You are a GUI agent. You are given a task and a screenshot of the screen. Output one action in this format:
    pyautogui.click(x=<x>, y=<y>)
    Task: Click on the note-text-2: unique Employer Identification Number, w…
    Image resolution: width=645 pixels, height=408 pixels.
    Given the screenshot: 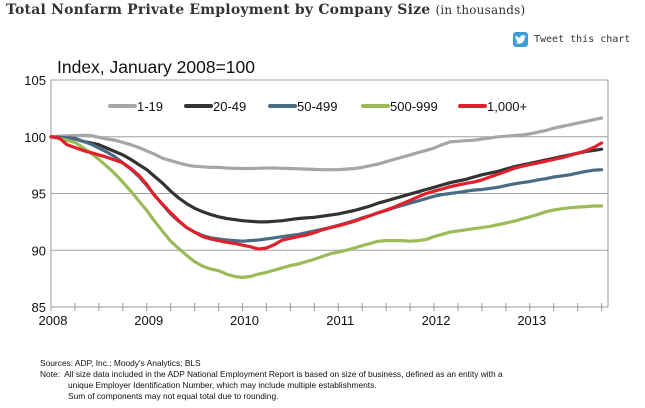 What is the action you would take?
    pyautogui.click(x=222, y=385)
    